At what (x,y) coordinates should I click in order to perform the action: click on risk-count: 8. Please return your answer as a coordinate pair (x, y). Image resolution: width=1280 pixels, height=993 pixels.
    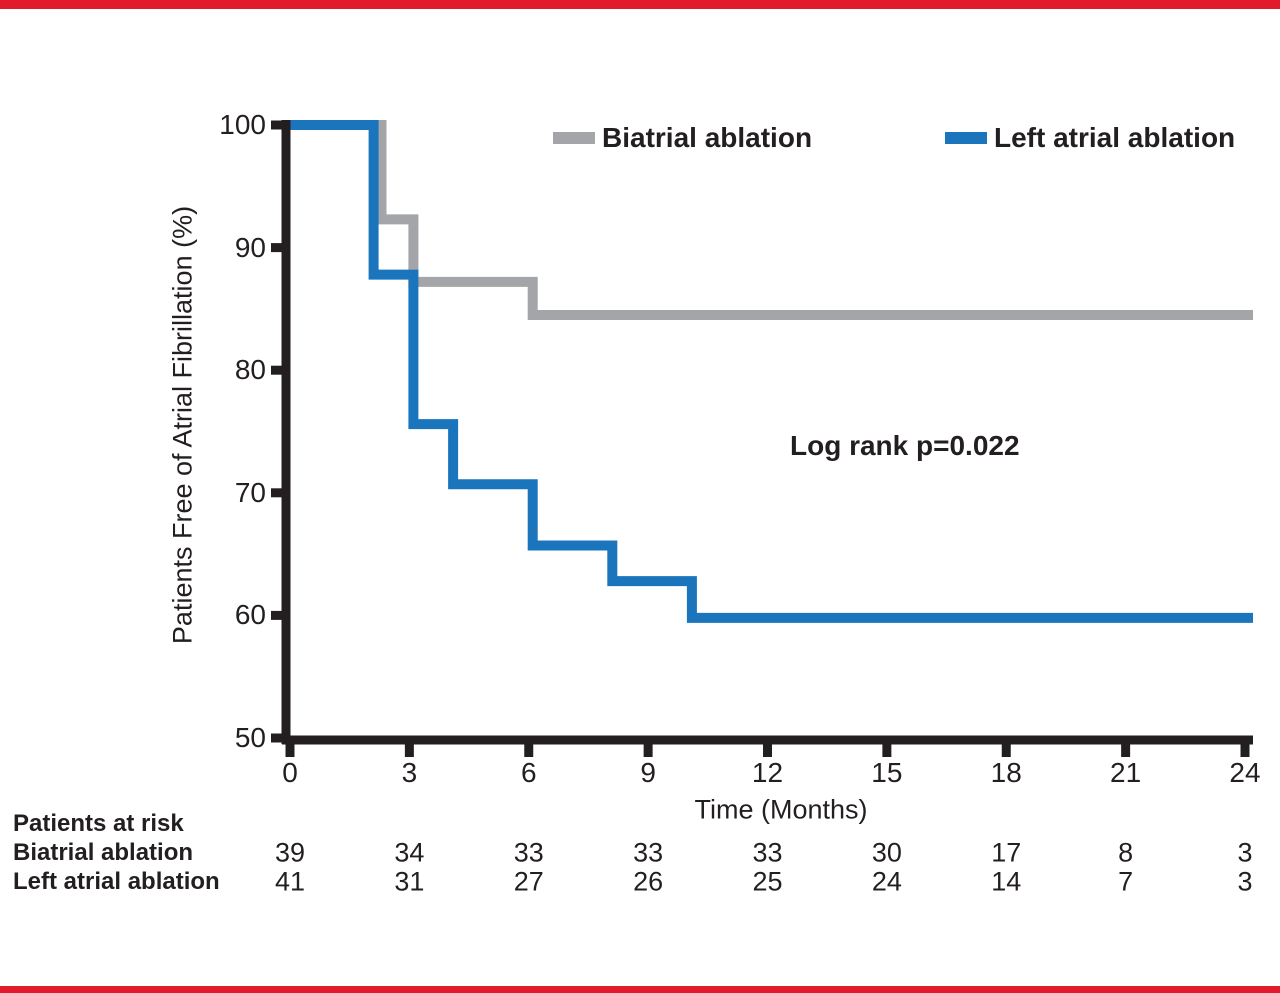
    Looking at the image, I should click on (1126, 852).